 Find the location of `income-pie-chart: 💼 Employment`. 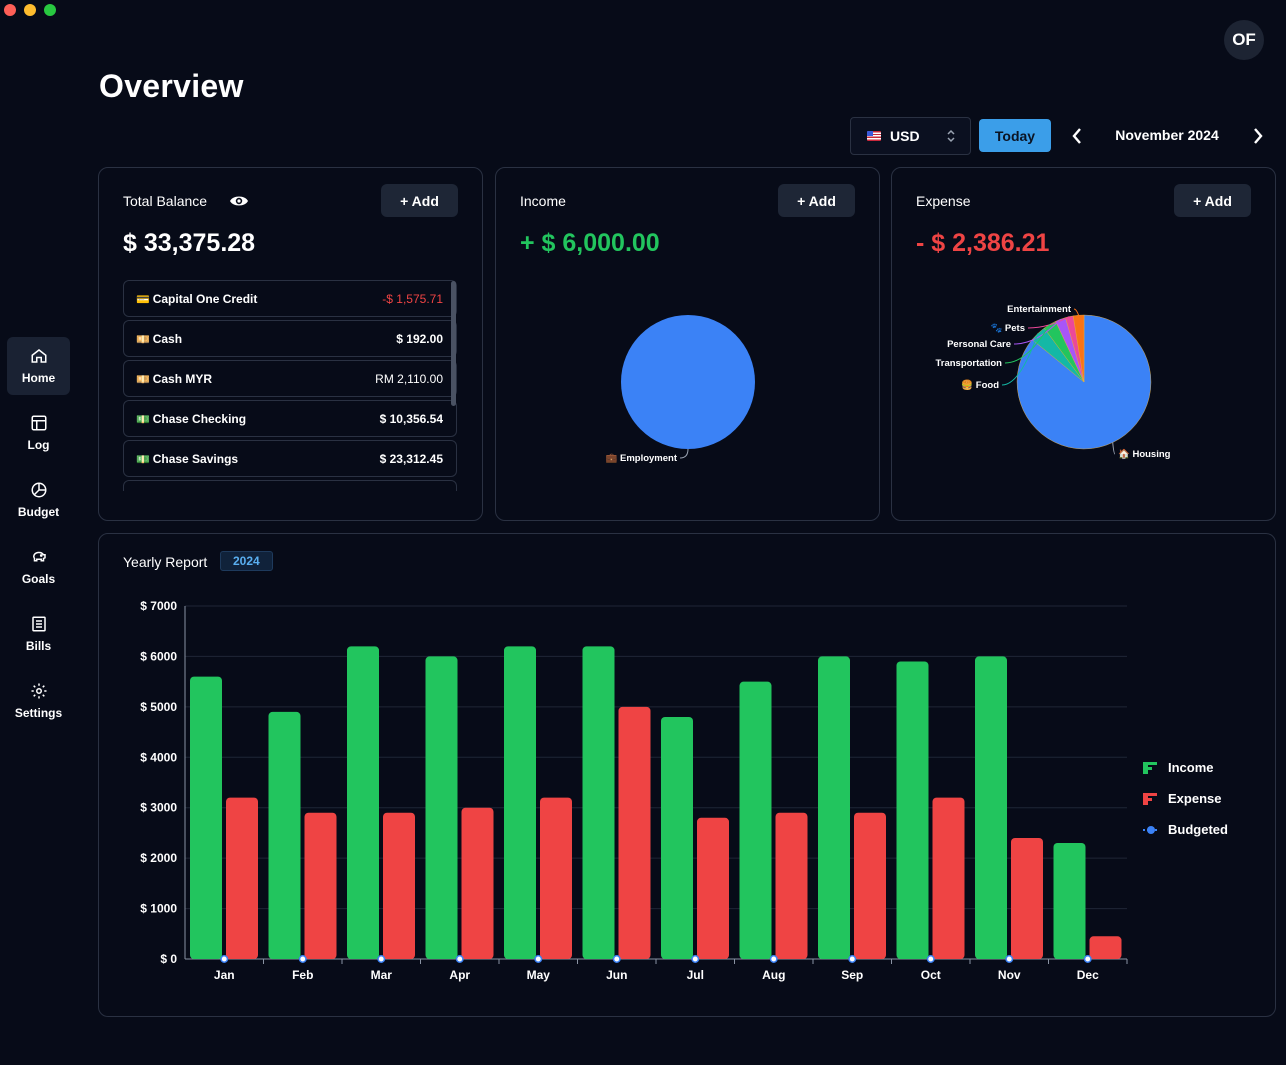

income-pie-chart: 💼 Employment is located at coordinates (688, 345).